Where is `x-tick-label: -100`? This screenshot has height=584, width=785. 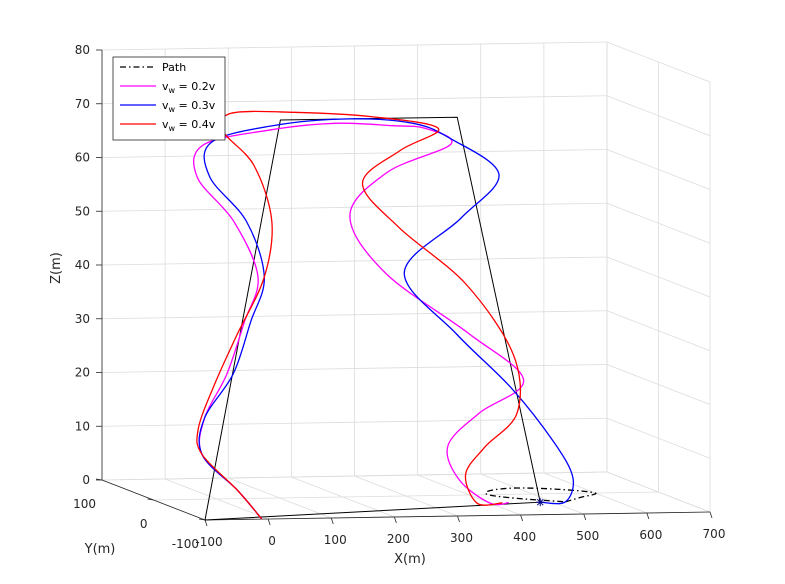
x-tick-label: -100 is located at coordinates (208, 542).